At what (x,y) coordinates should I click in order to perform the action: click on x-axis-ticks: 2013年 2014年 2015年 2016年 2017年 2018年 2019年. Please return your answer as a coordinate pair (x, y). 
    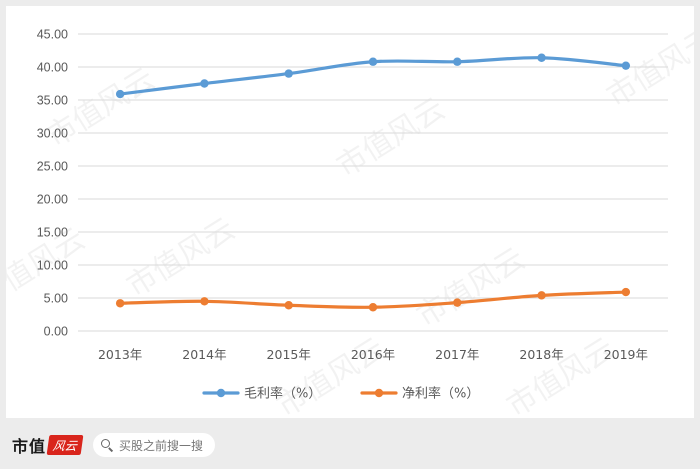
    Looking at the image, I should click on (373, 354).